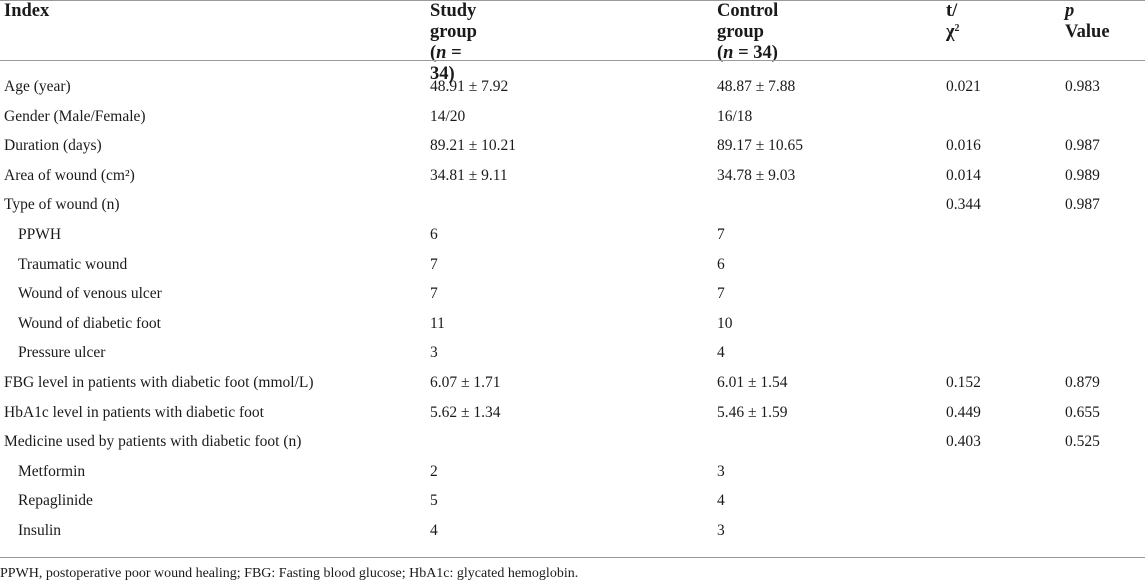  What do you see at coordinates (434, 471) in the screenshot?
I see `row-study-value: 2` at bounding box center [434, 471].